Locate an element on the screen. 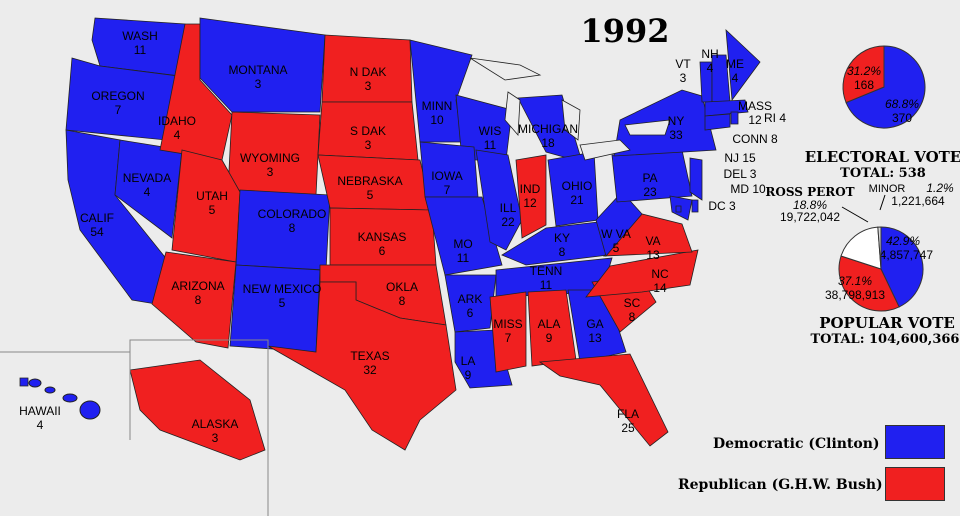 This screenshot has height=516, width=960. state-label-arizona: ARIZONA is located at coordinates (197, 286).